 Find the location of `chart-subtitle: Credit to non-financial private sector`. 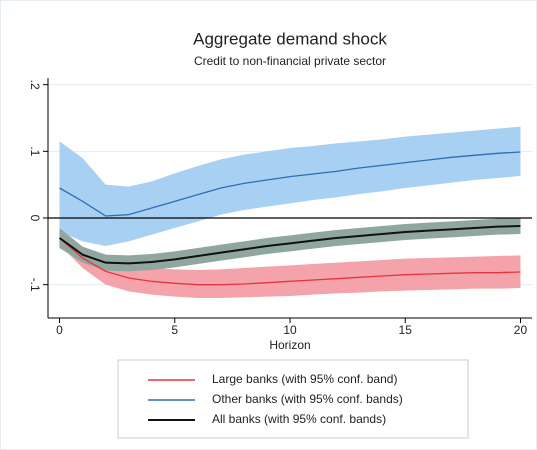

chart-subtitle: Credit to non-financial private sector is located at coordinates (290, 61).